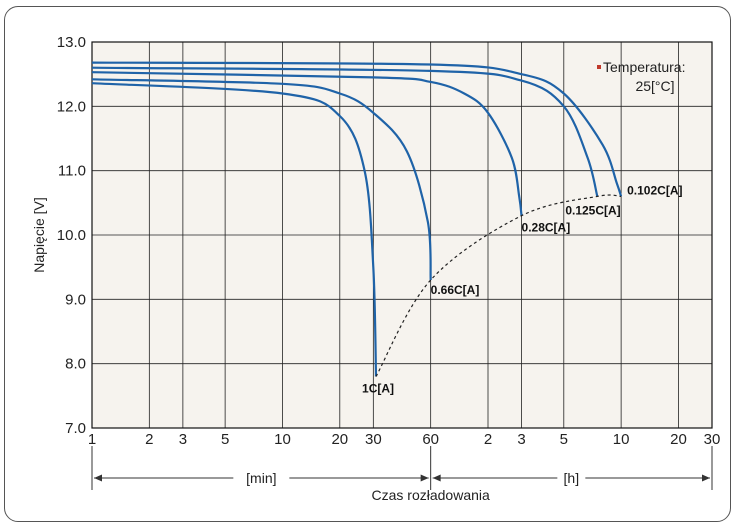 This screenshot has width=735, height=527. Describe the element at coordinates (712, 439) in the screenshot. I see `x-tick-label-h: 30` at that location.